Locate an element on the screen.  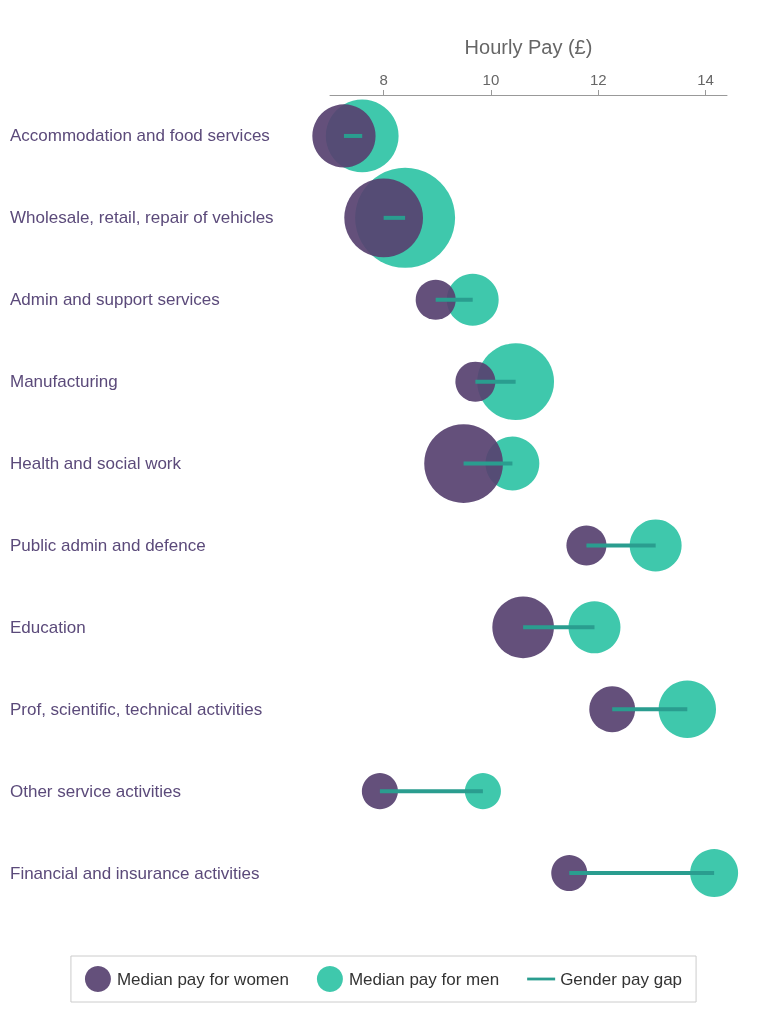
legend-label: Median pay for men is located at coordinates (424, 979).